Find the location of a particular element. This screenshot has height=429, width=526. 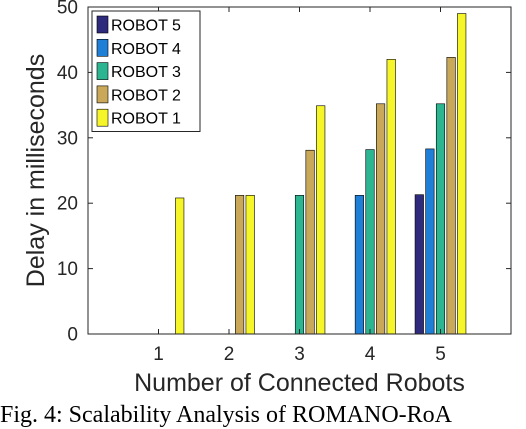

x-tick-label: 4 is located at coordinates (370, 354).